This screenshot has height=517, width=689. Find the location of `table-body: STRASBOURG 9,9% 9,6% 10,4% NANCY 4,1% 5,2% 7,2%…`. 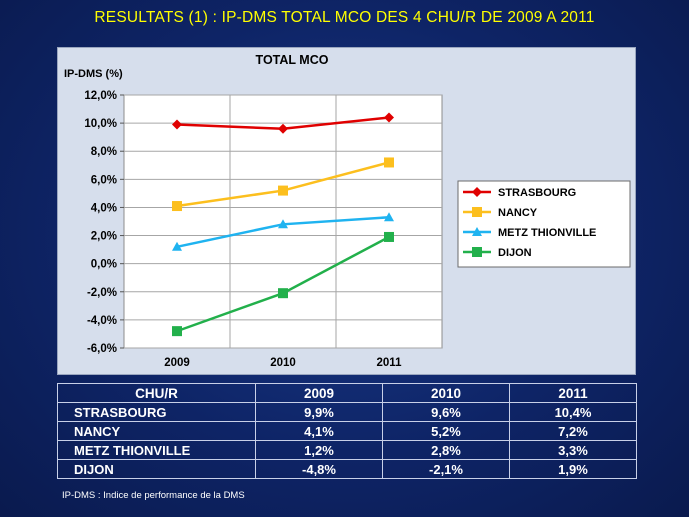

table-body: STRASBOURG 9,9% 9,6% 10,4% NANCY 4,1% 5,2% 7,2%… is located at coordinates (347, 440).